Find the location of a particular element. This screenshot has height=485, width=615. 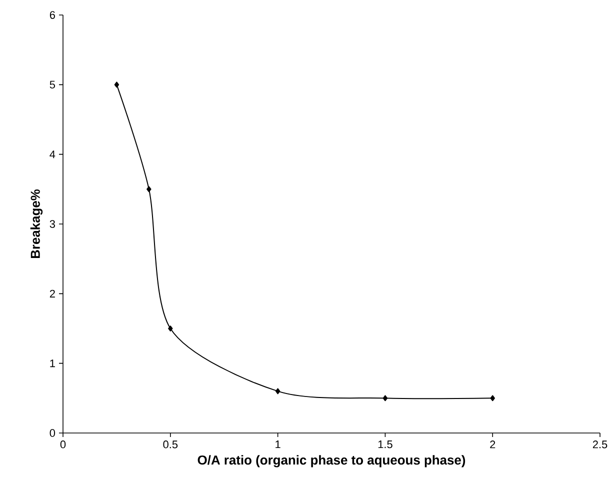

x-tick-label: 0 is located at coordinates (63, 444).